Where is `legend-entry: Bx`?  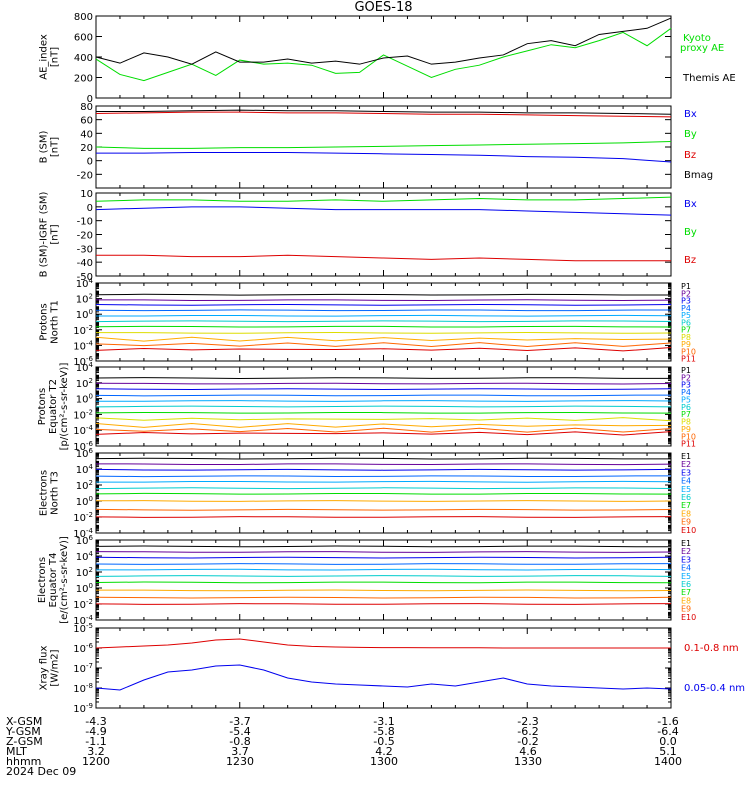 legend-entry: Bx is located at coordinates (690, 114).